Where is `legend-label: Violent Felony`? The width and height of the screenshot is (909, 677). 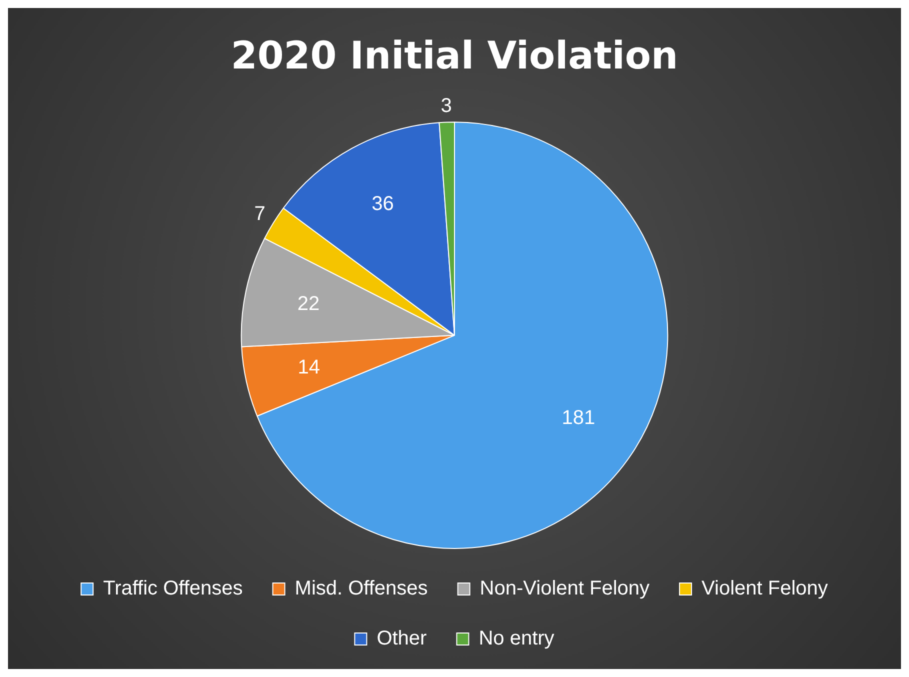
legend-label: Violent Felony is located at coordinates (765, 589).